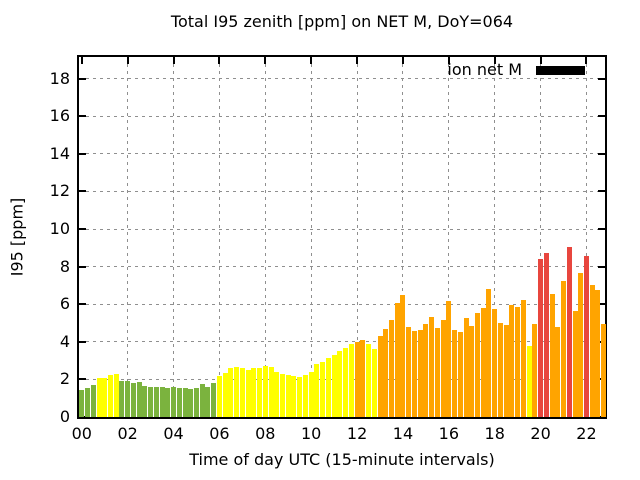 This screenshot has height=480, width=640. I want to click on bar-19:15, so click(523, 358).